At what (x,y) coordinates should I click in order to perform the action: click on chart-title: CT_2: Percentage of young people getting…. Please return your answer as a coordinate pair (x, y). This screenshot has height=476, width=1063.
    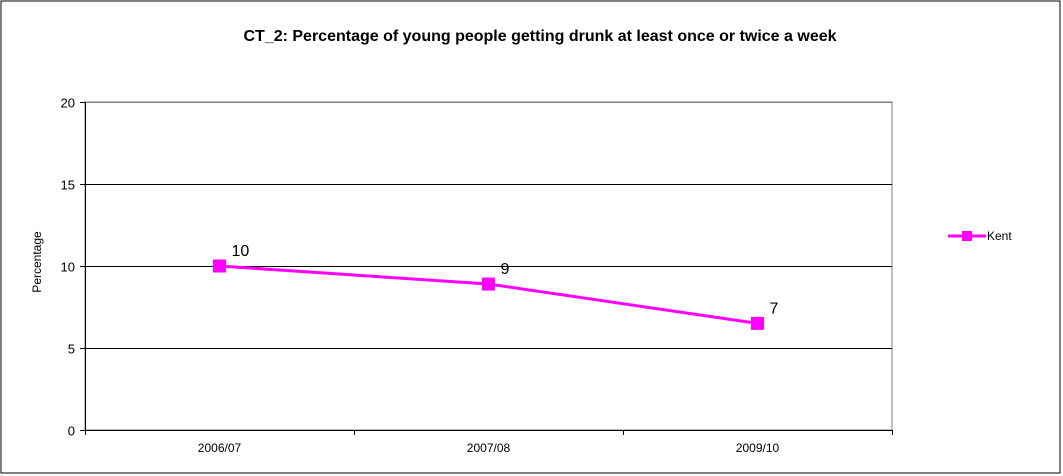
    Looking at the image, I should click on (539, 36).